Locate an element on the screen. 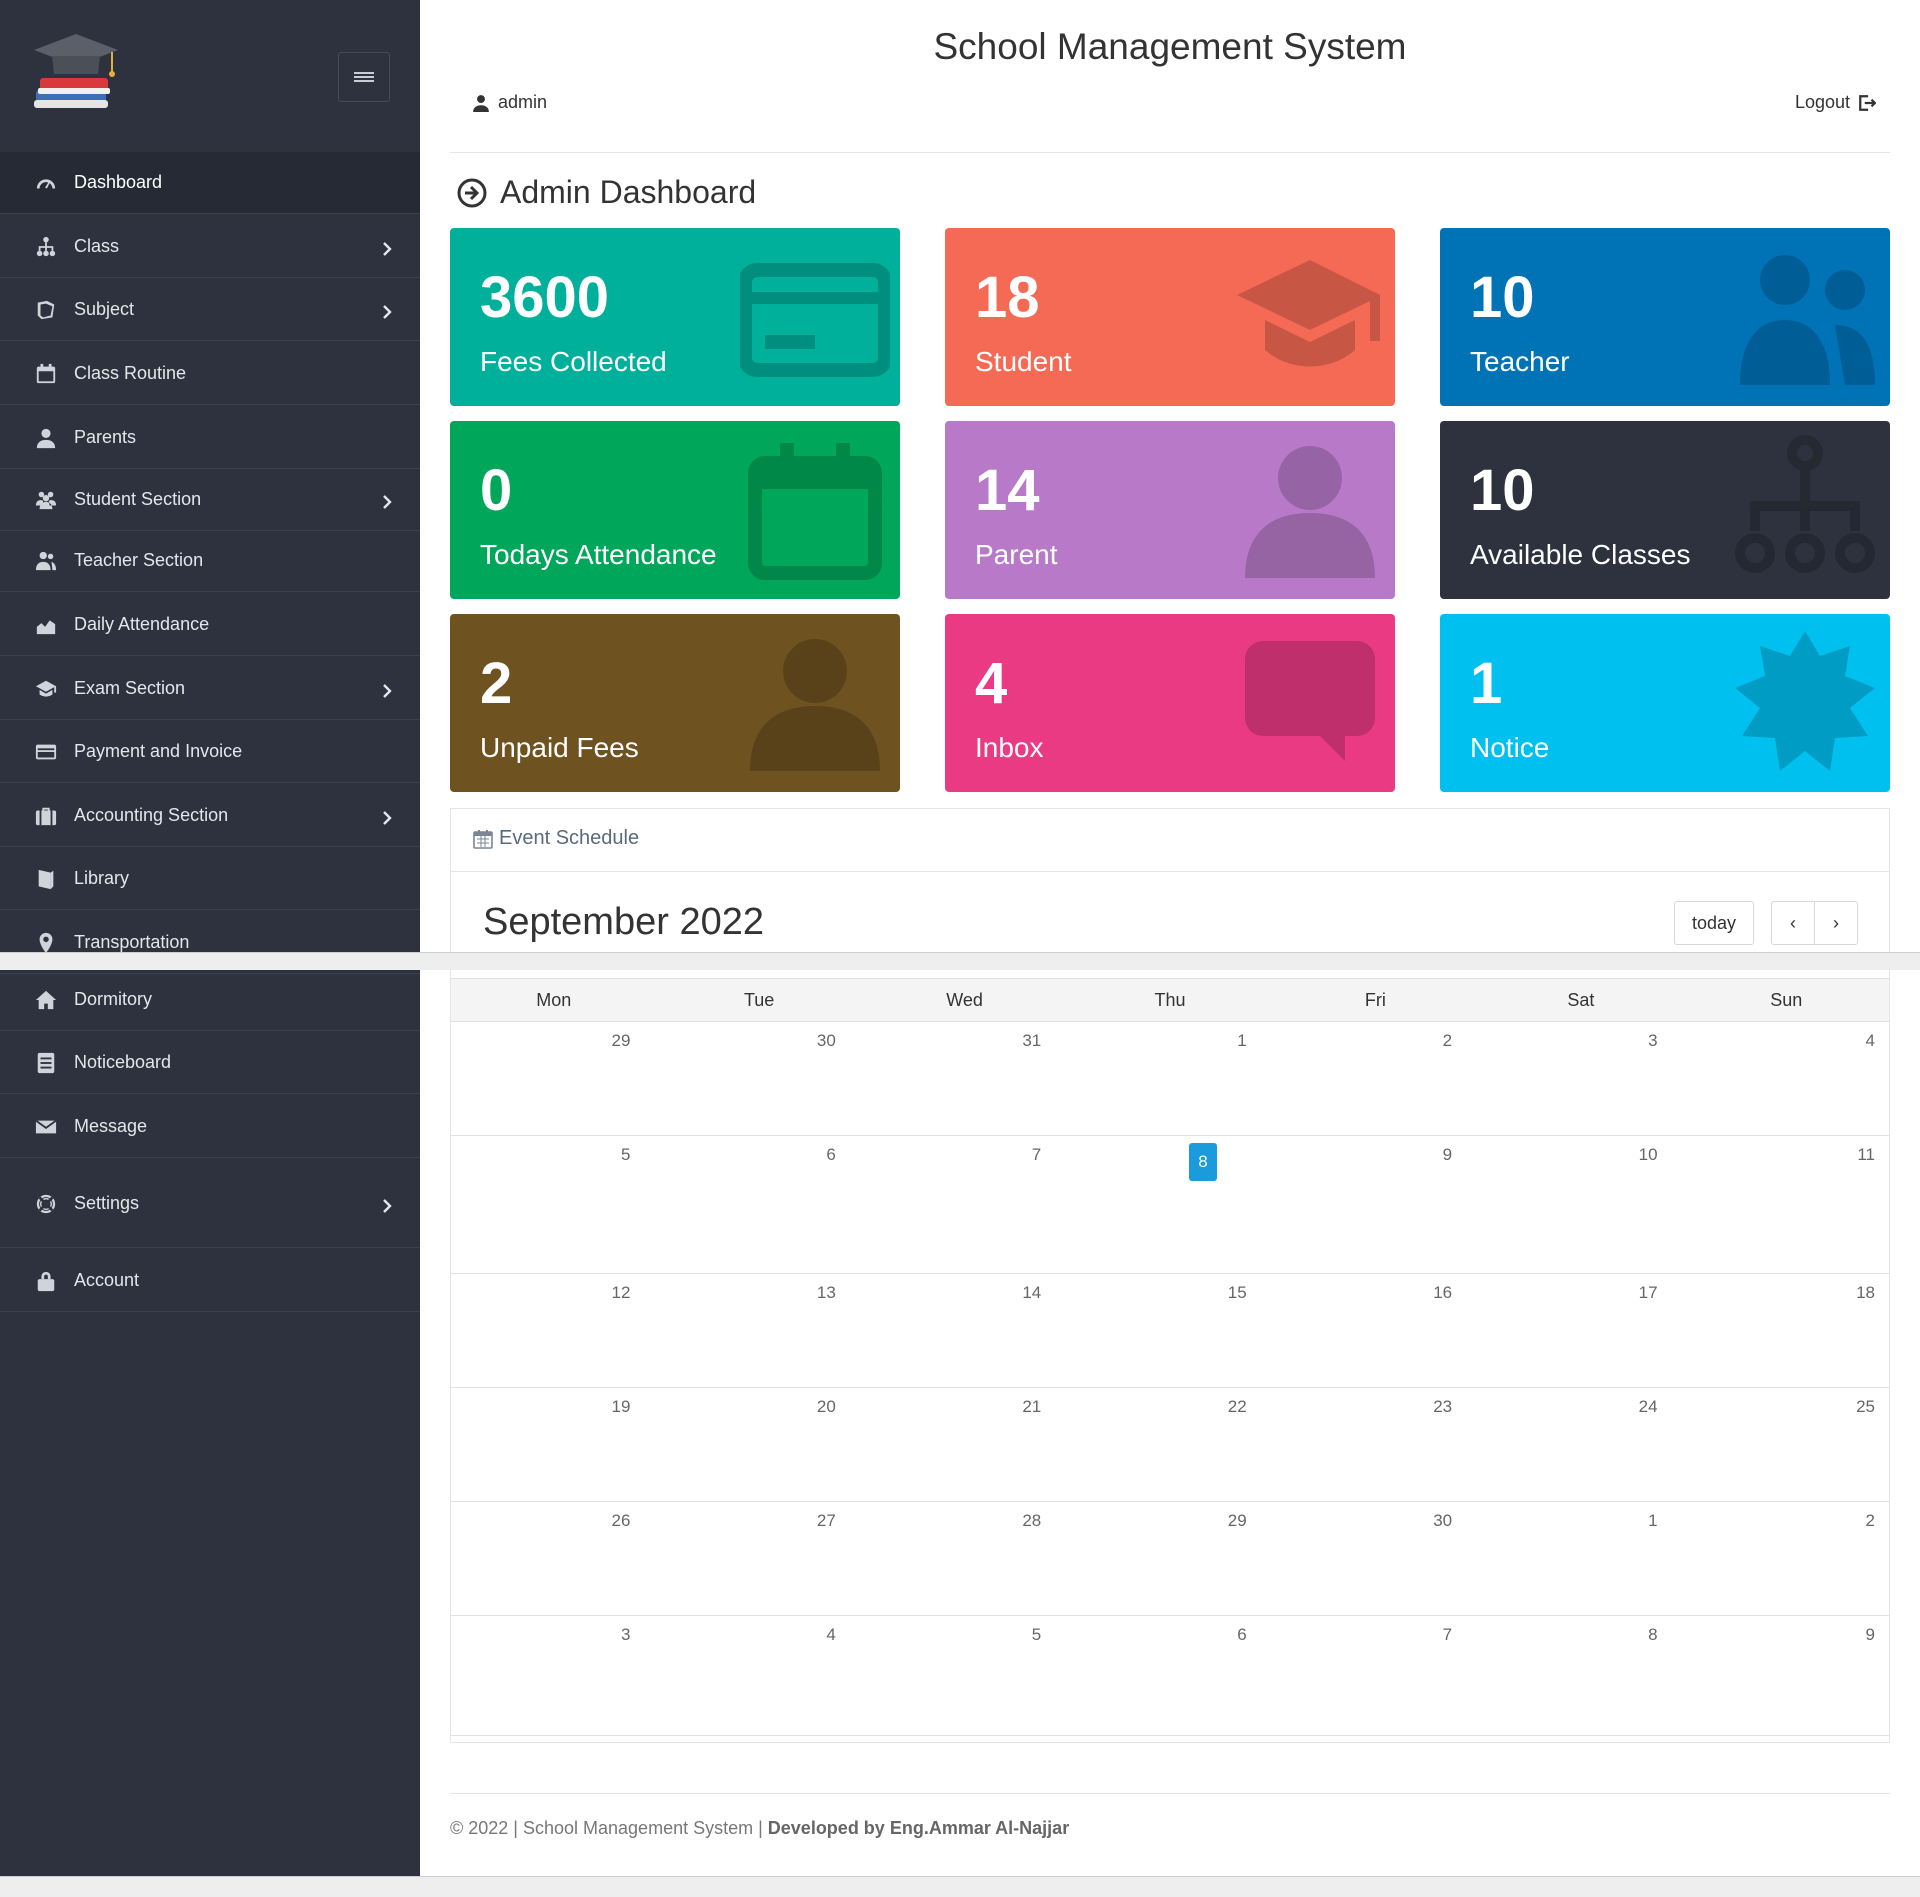  logout-link: Logout is located at coordinates (1835, 102).